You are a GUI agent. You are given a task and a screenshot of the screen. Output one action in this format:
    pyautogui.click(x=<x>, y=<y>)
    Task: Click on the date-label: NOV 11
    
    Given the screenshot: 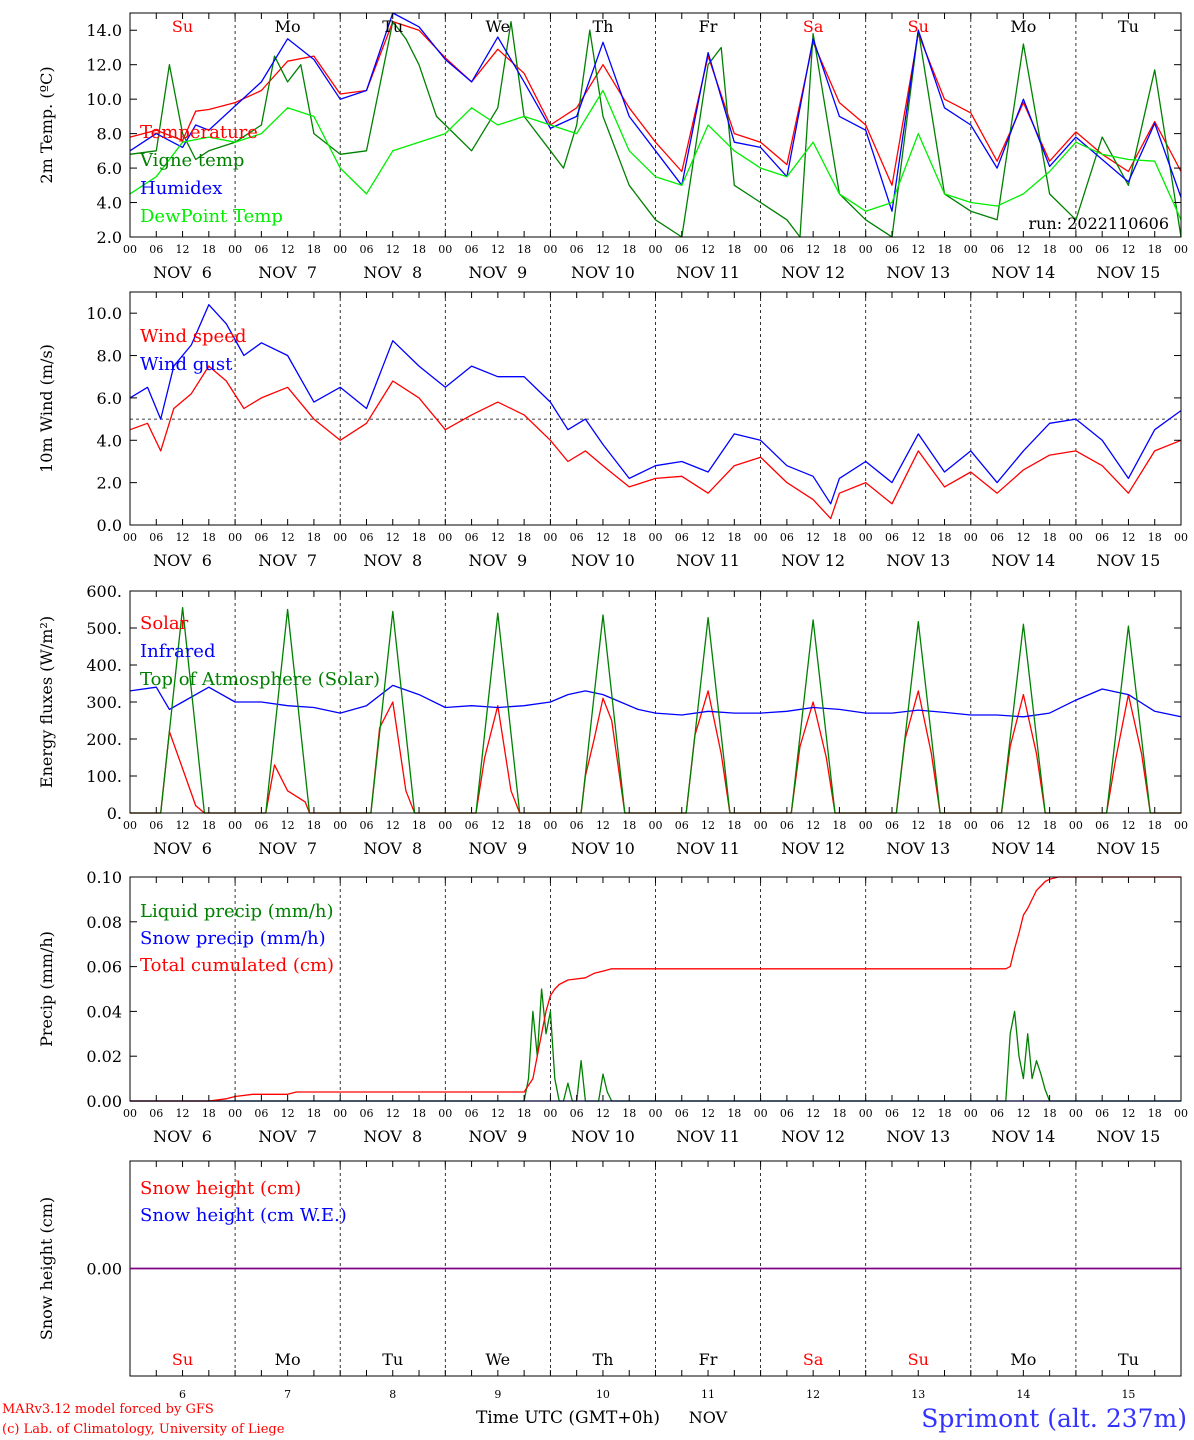 What is the action you would take?
    pyautogui.click(x=708, y=272)
    